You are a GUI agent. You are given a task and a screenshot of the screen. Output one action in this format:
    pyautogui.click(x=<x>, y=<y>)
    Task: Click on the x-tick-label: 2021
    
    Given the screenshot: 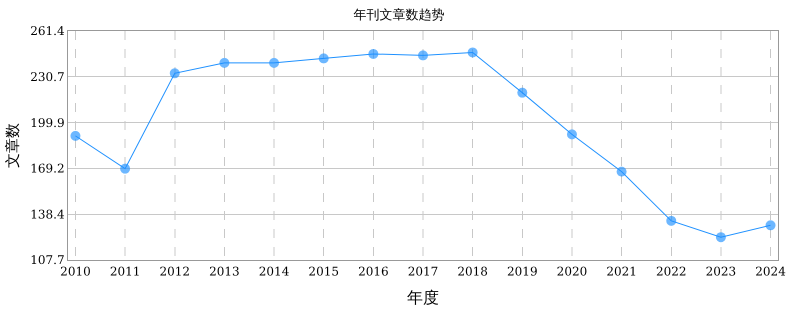 What is the action you would take?
    pyautogui.click(x=621, y=271)
    